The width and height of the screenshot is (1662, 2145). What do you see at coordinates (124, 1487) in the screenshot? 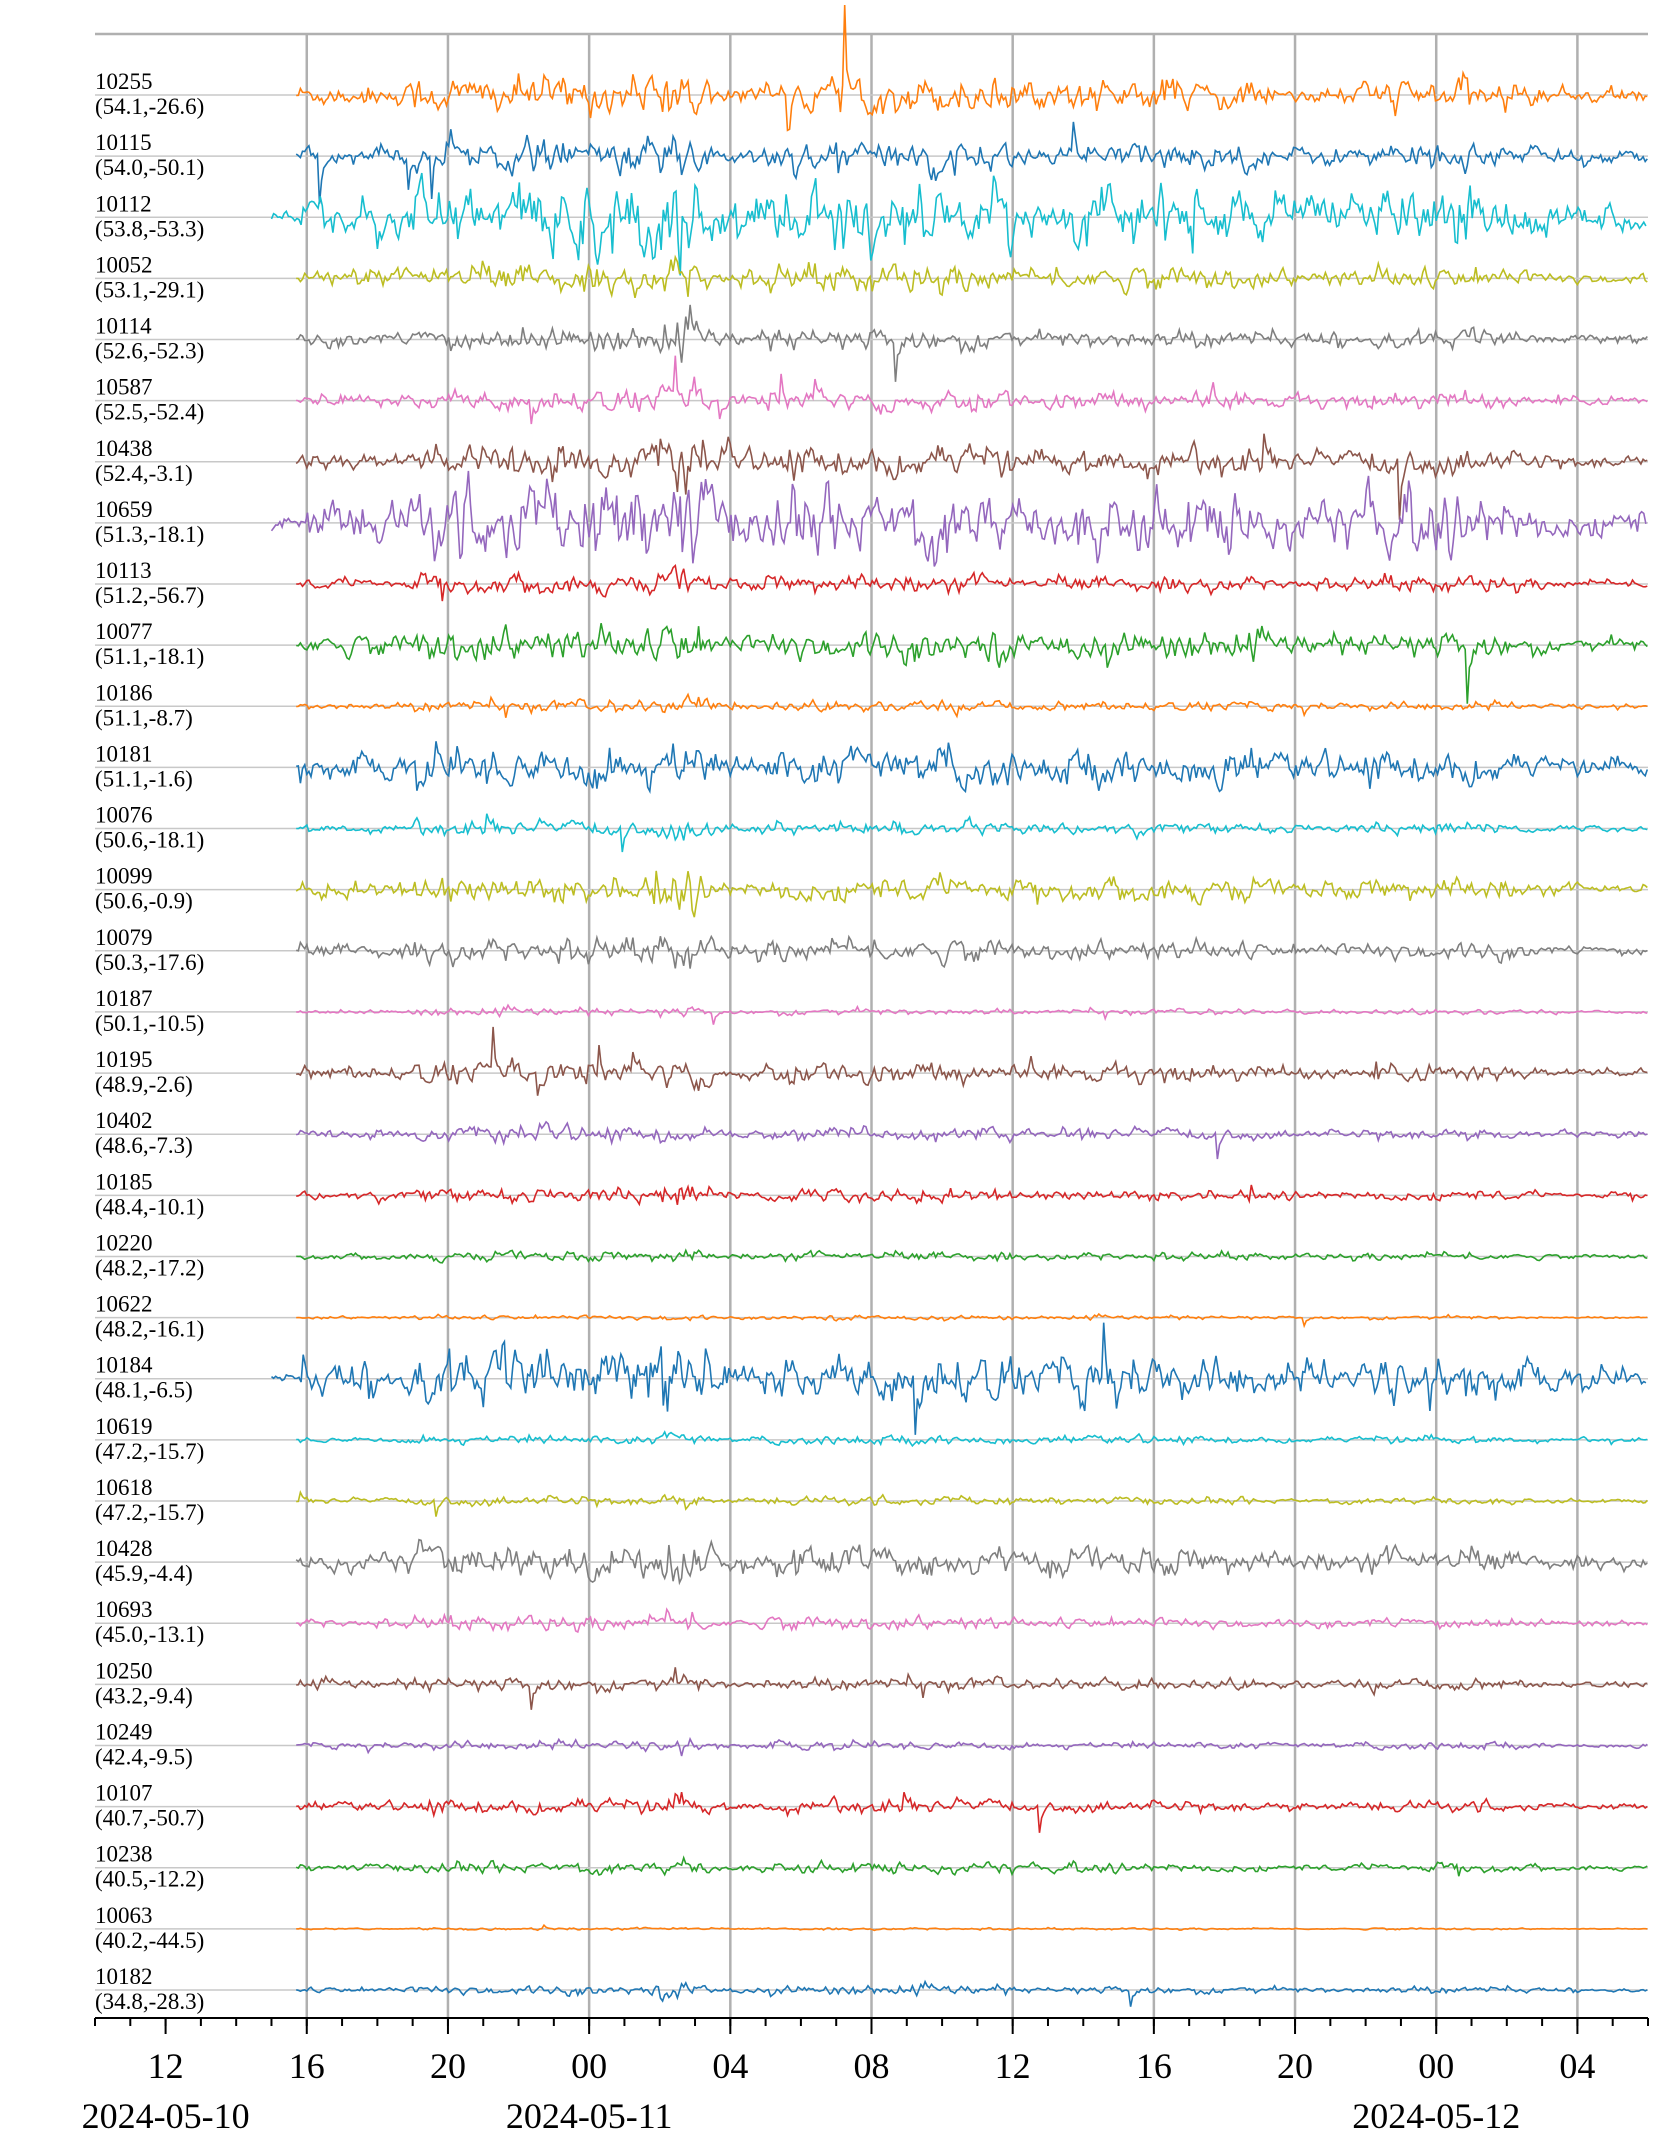
I see `station-id-label: 10618` at bounding box center [124, 1487].